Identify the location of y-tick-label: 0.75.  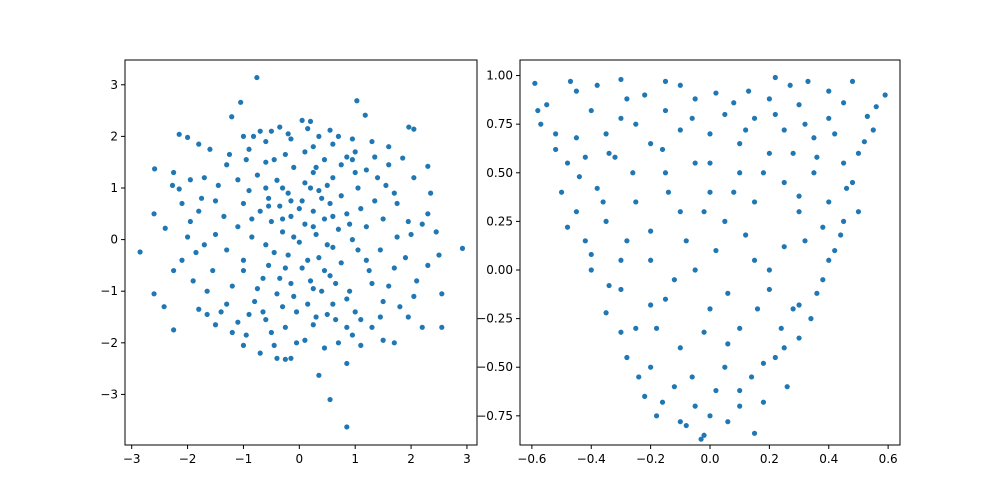
(499, 124).